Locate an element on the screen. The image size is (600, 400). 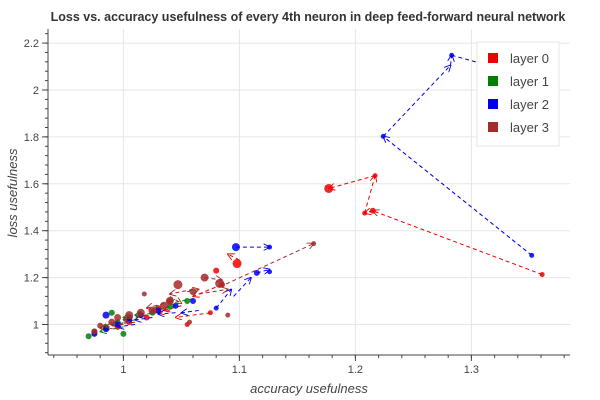
y-axis-label: loss usefulness is located at coordinates (12, 192).